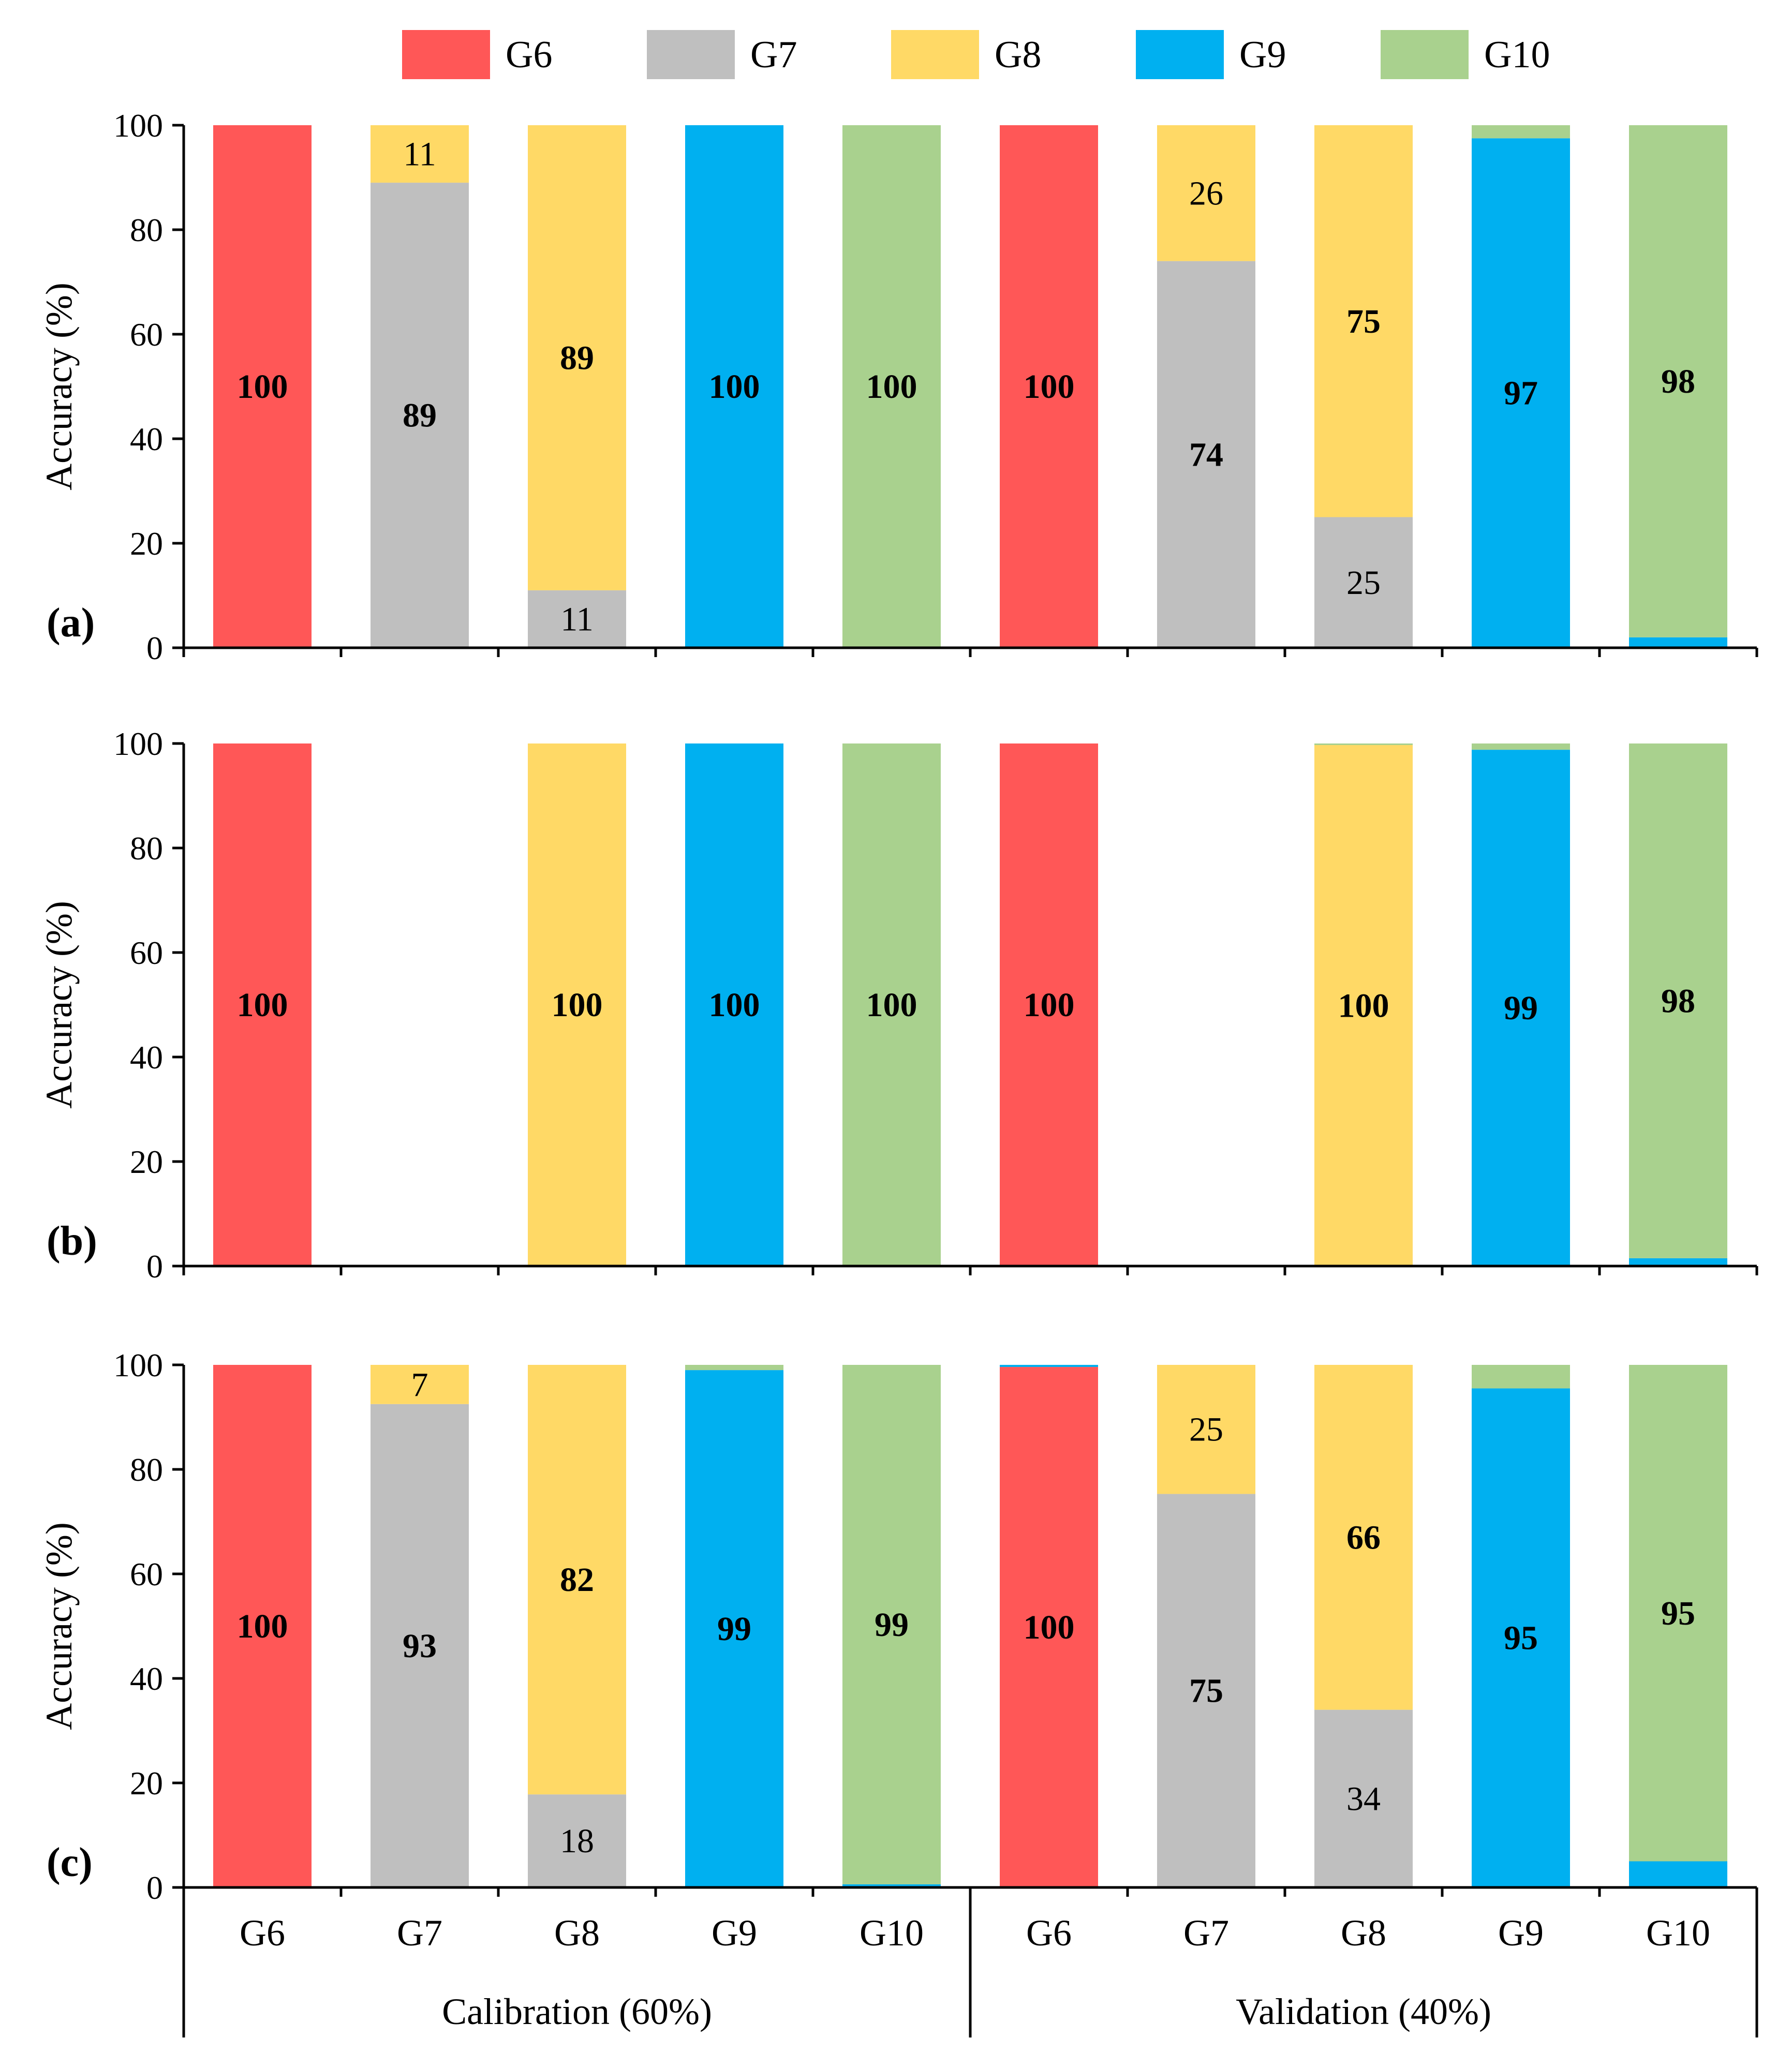 This screenshot has height=2053, width=1792. Describe the element at coordinates (773, 55) in the screenshot. I see `legend-label-g7: G7` at that location.